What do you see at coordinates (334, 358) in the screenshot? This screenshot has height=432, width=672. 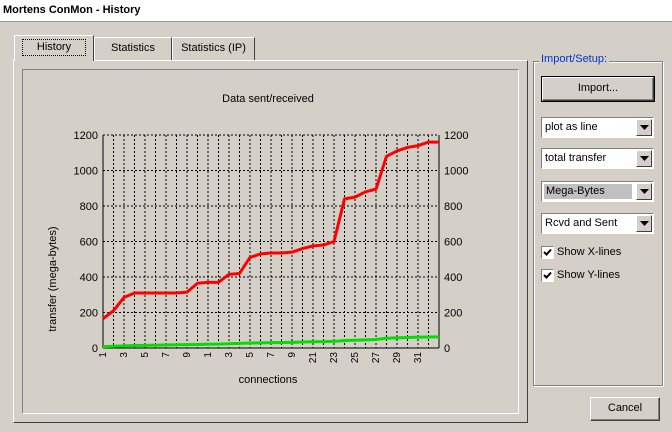 I see `x-tick-label: 23` at bounding box center [334, 358].